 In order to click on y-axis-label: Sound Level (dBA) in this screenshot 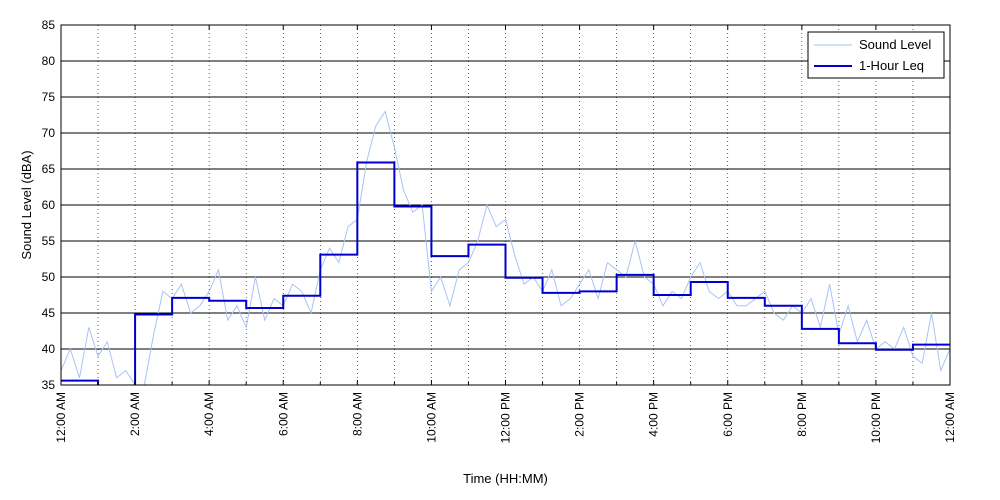, I will do `click(26, 204)`.